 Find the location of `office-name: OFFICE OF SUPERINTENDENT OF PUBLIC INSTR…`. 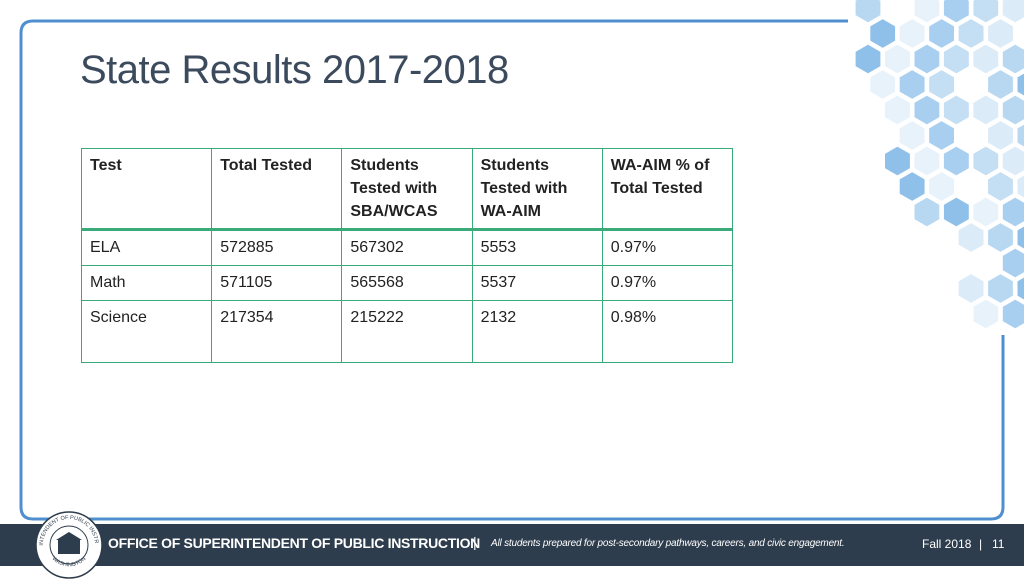

office-name: OFFICE OF SUPERINTENDENT OF PUBLIC INSTR… is located at coordinates (294, 543).